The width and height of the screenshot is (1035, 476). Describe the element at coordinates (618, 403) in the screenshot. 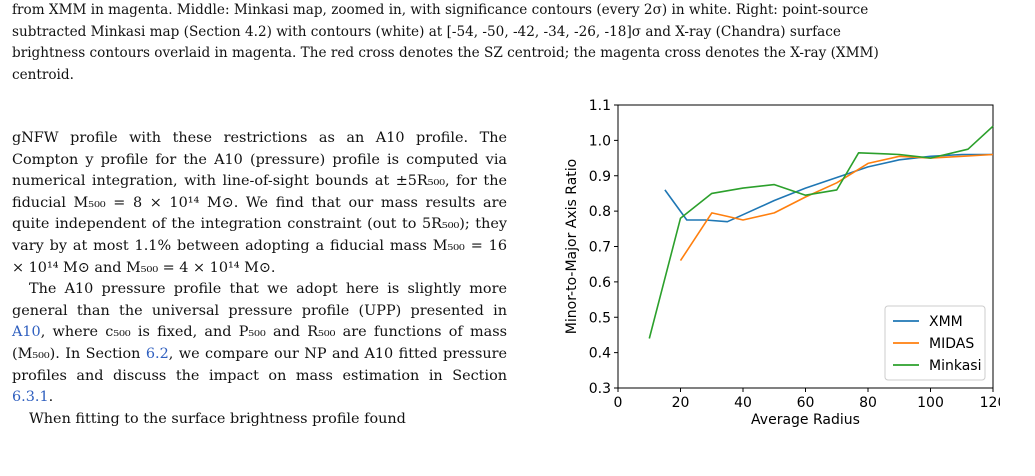

I see `x-tick-label: 0` at that location.